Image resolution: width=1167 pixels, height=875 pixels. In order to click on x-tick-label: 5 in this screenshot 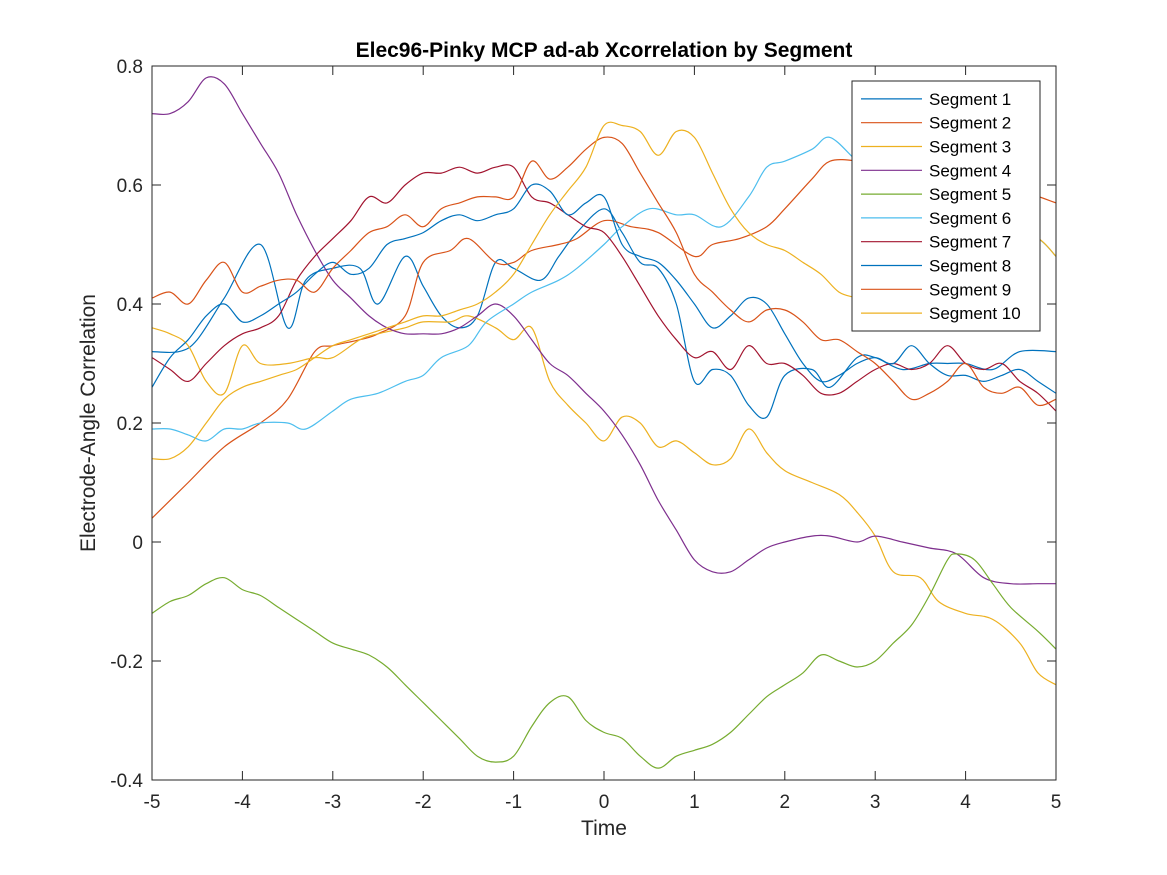, I will do `click(1056, 802)`.